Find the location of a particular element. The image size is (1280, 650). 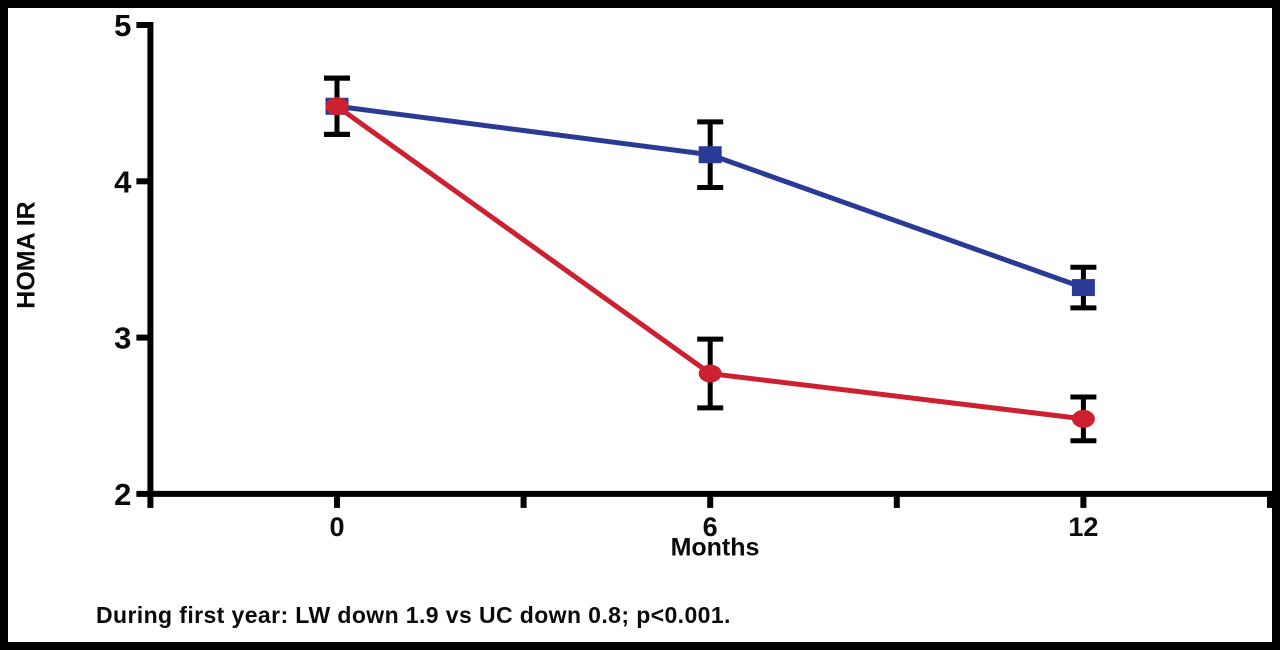

x-tick-label: 0 is located at coordinates (336, 527).